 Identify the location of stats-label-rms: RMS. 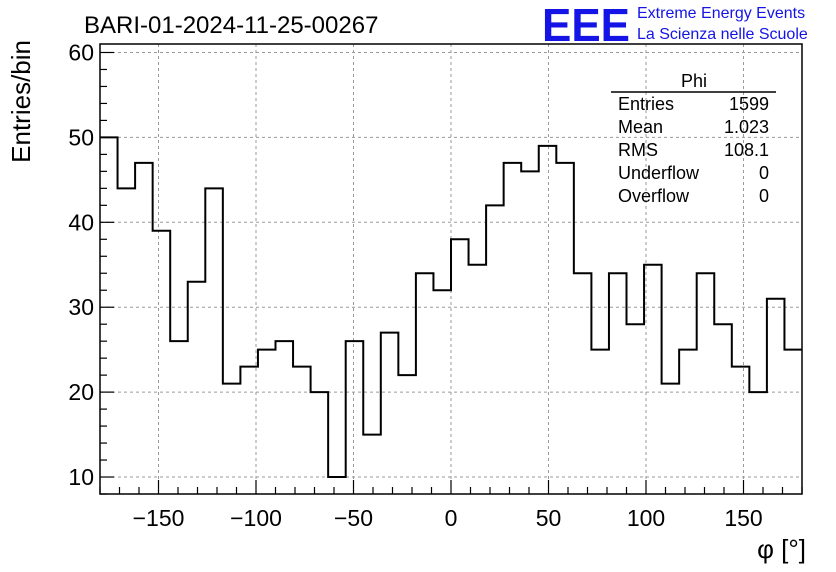
(638, 150).